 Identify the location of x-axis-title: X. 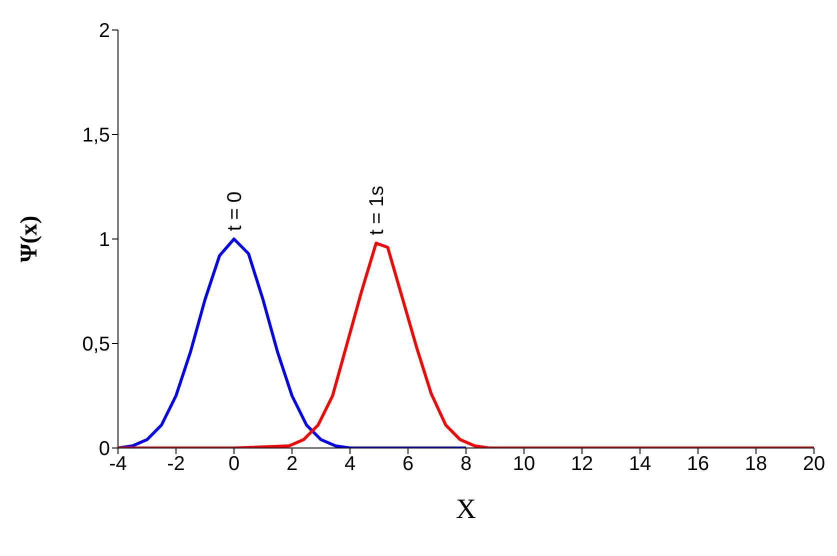
(466, 509).